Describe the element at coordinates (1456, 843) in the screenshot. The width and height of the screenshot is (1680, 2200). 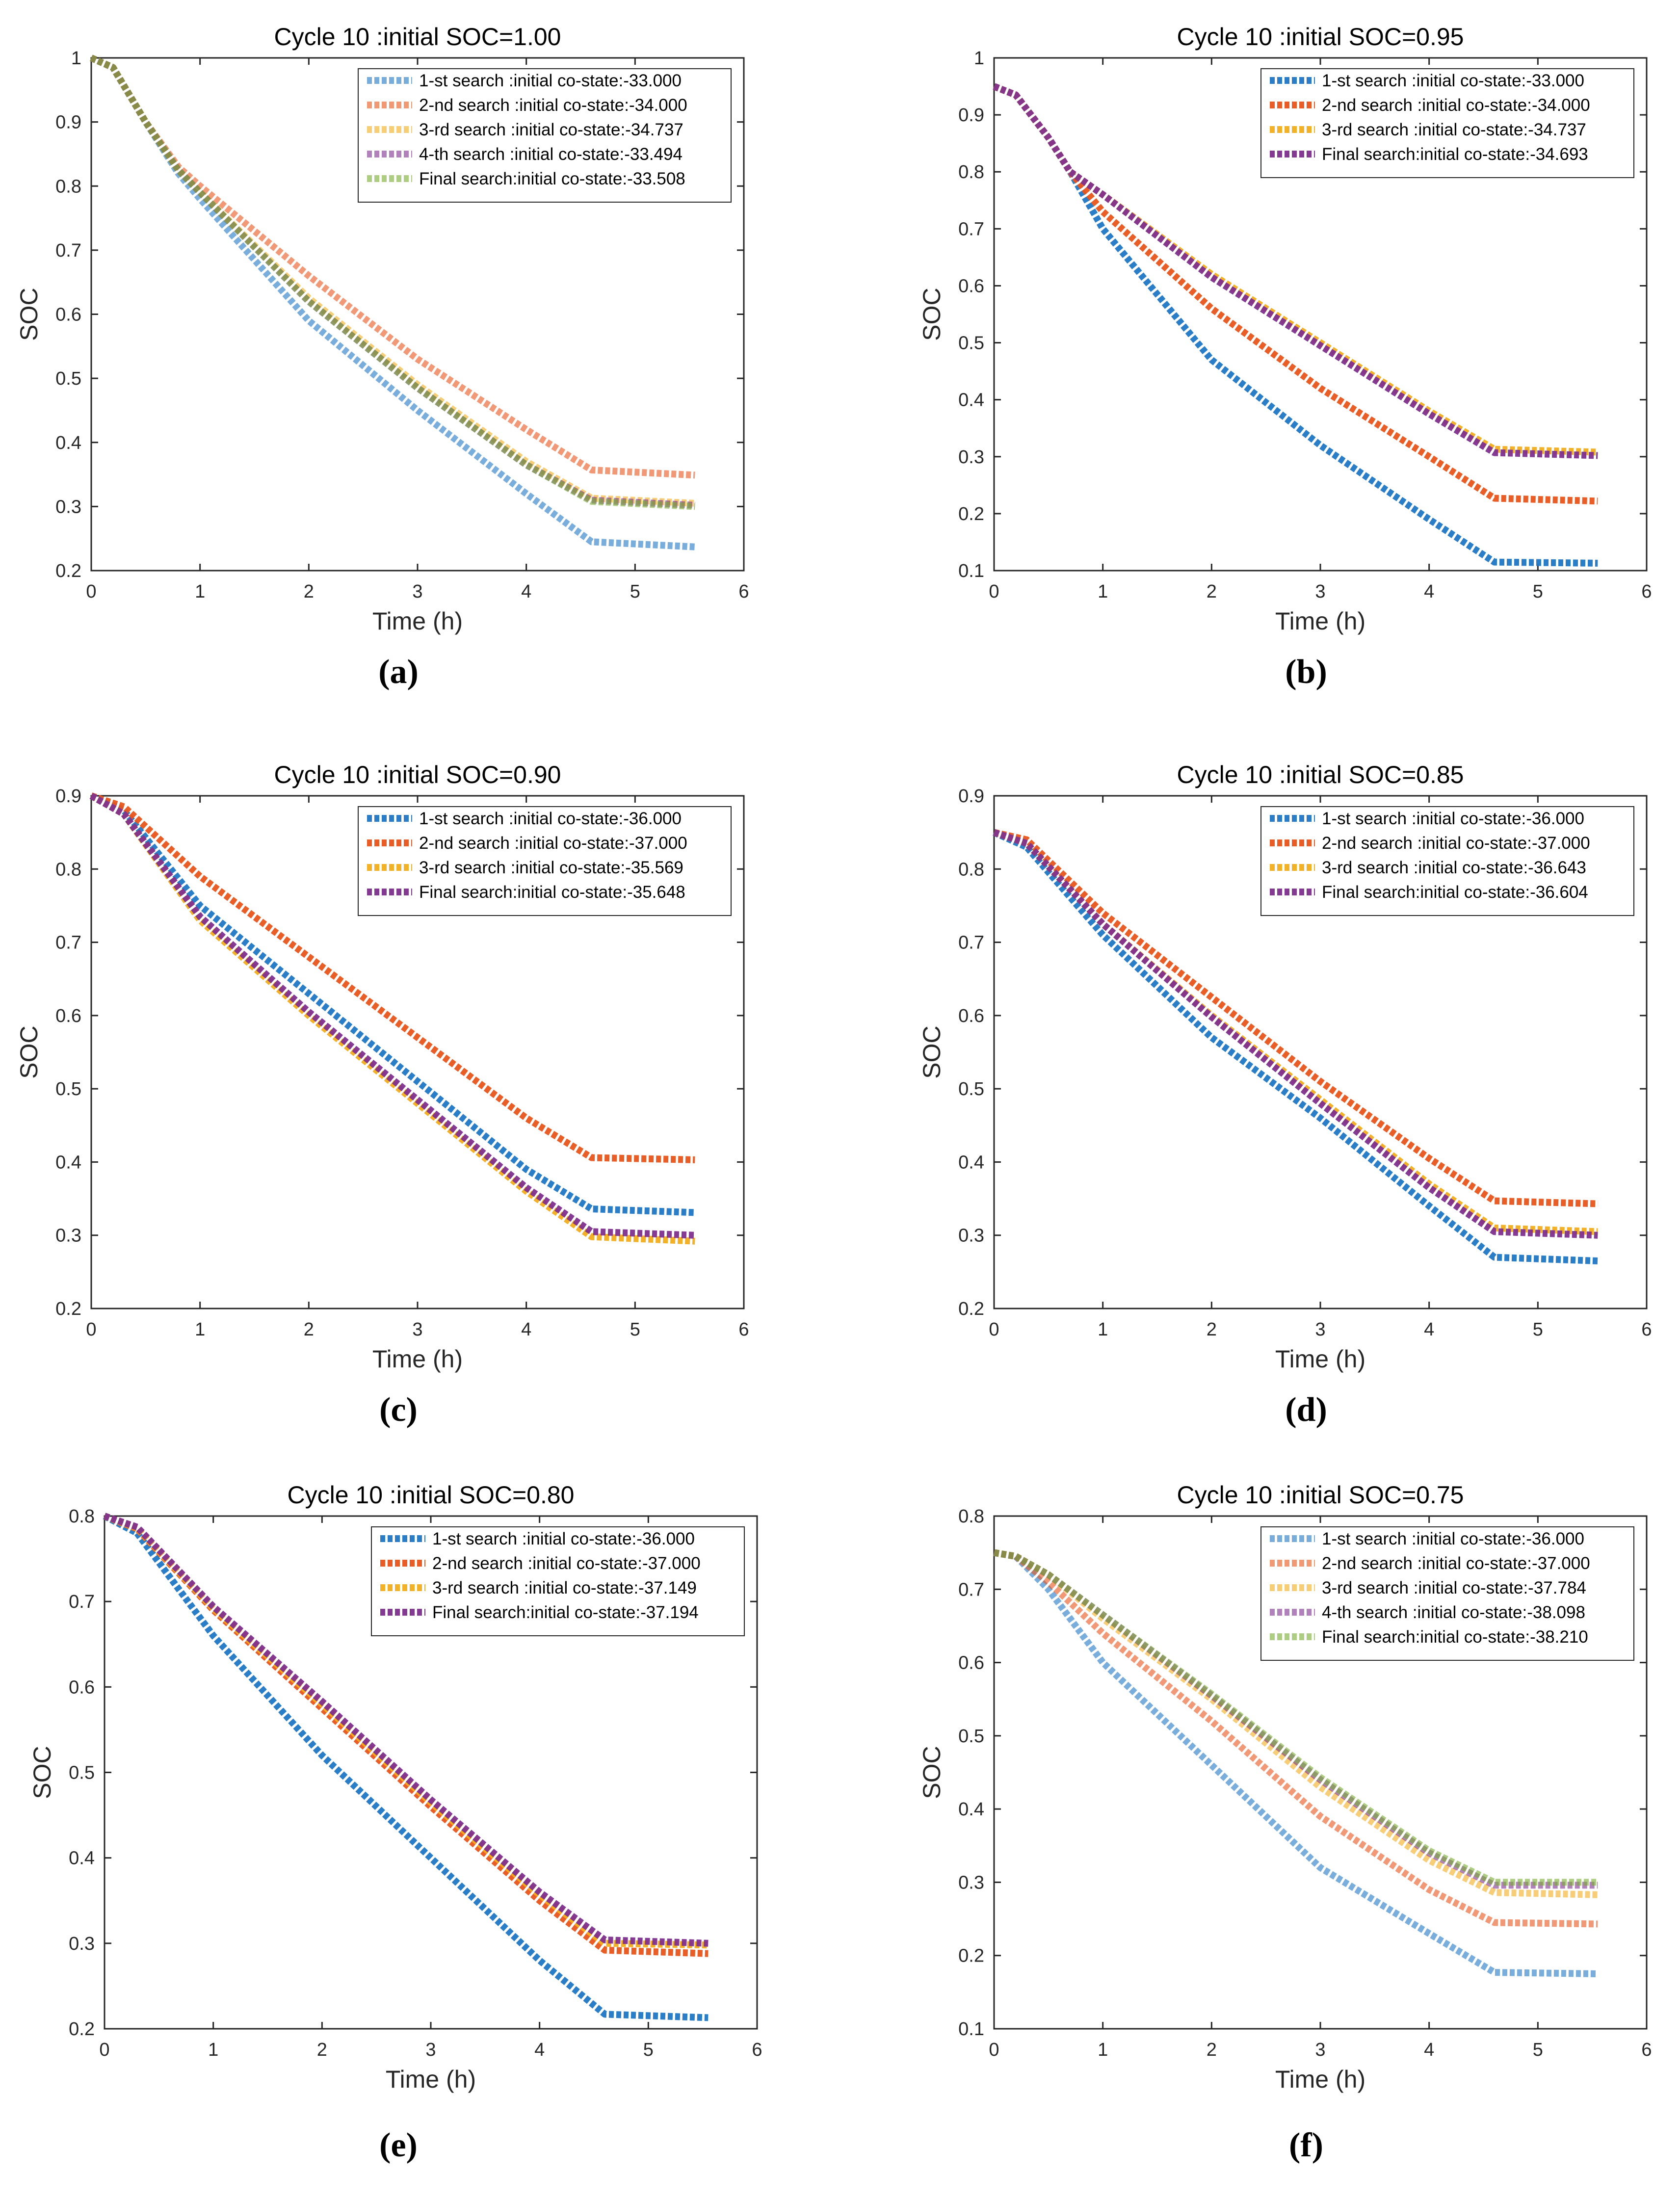
I see `chart-d-legend-entry: 2-nd search :initial co-state:-37.000` at that location.